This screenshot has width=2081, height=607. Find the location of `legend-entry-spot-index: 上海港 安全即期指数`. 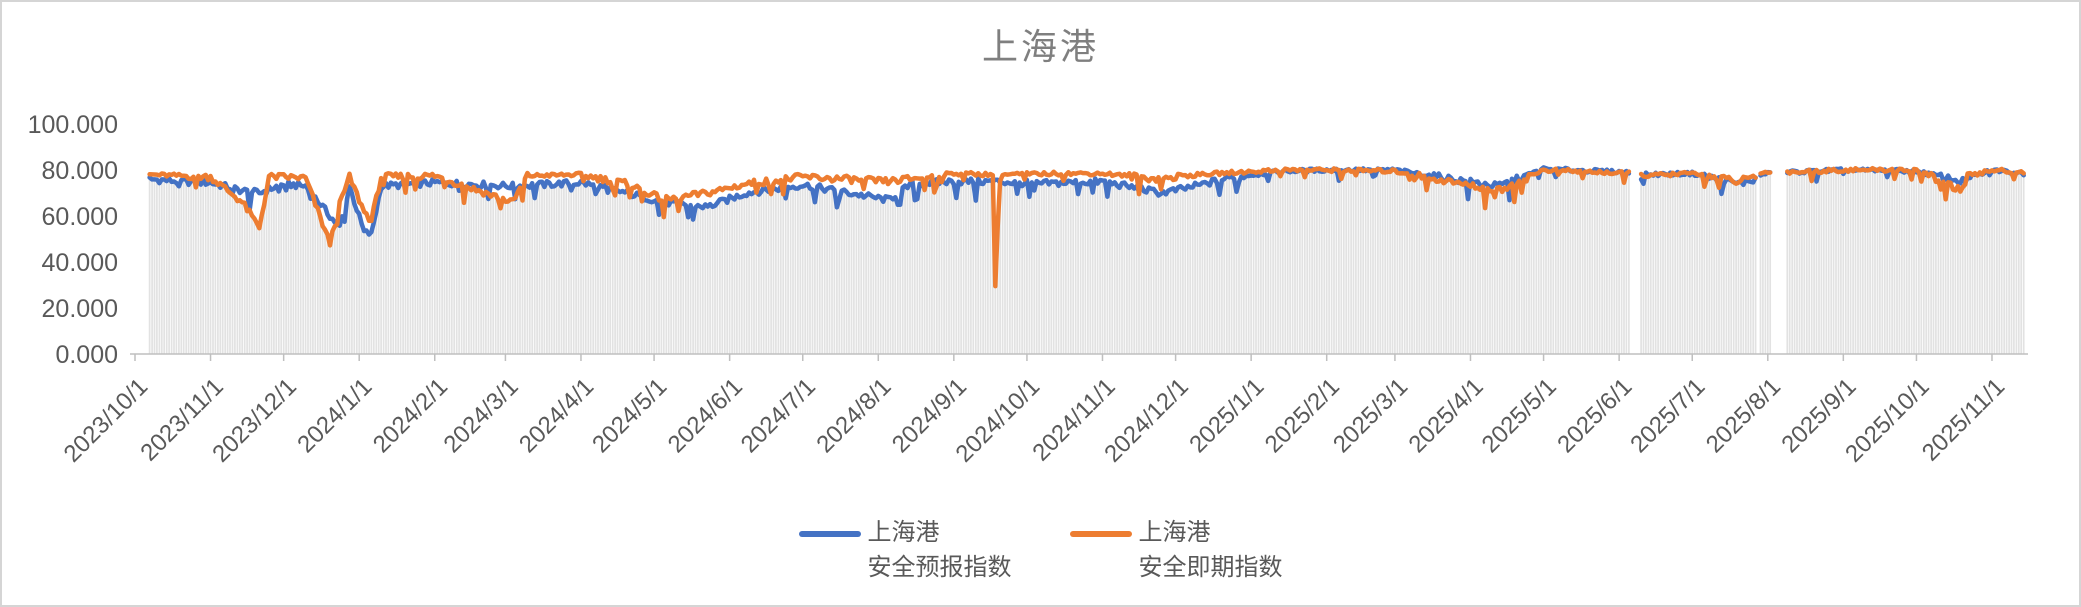

legend-entry-spot-index: 上海港 安全即期指数 is located at coordinates (1176, 550).